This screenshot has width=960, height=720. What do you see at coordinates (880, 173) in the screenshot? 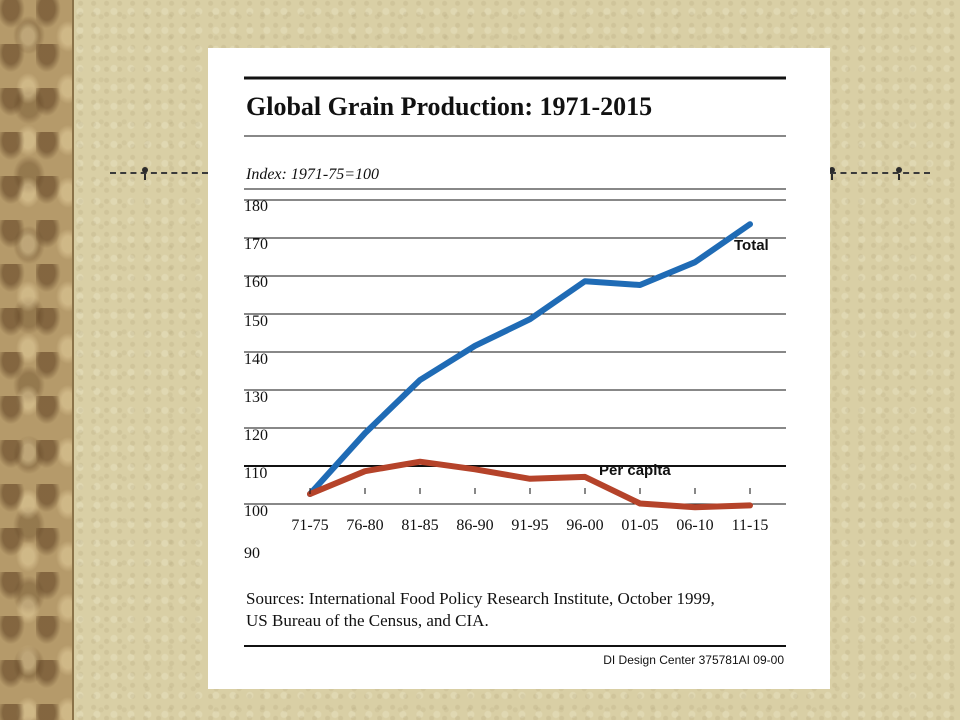
I see `decorative-dashed-line-right` at bounding box center [880, 173].